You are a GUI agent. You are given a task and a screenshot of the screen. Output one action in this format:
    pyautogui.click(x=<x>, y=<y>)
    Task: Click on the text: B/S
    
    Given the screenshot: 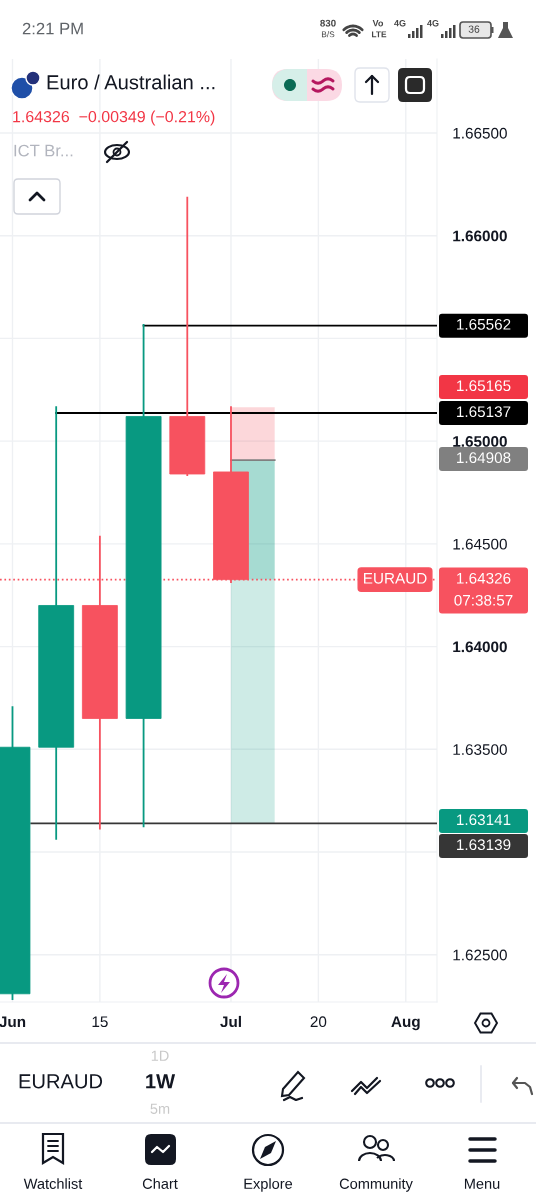 What is the action you would take?
    pyautogui.click(x=328, y=34)
    